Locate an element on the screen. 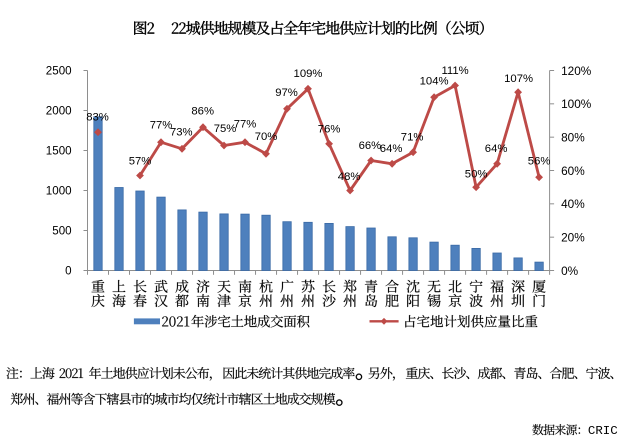 This screenshot has height=447, width=626. svg-text: 71% is located at coordinates (412, 137).